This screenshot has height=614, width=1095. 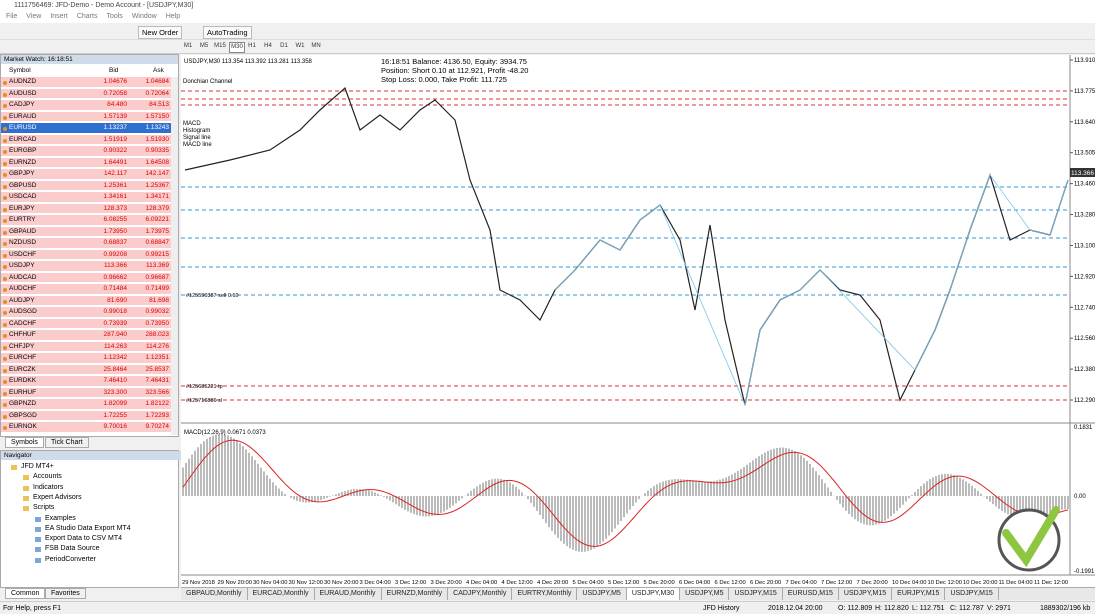 What do you see at coordinates (72, 549) in the screenshot?
I see `navigator-item: FSB Data Source` at bounding box center [72, 549].